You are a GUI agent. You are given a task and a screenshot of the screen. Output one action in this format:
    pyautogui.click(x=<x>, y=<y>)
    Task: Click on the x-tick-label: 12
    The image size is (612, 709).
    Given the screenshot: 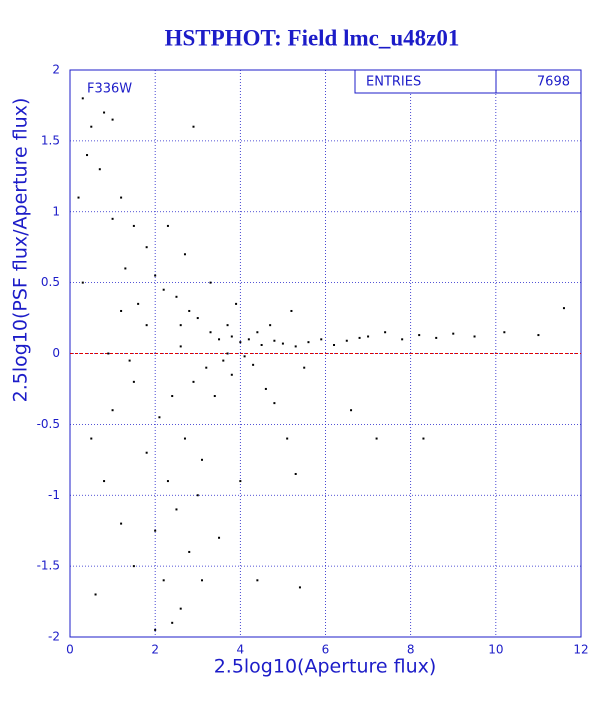 What is the action you would take?
    pyautogui.click(x=580, y=650)
    